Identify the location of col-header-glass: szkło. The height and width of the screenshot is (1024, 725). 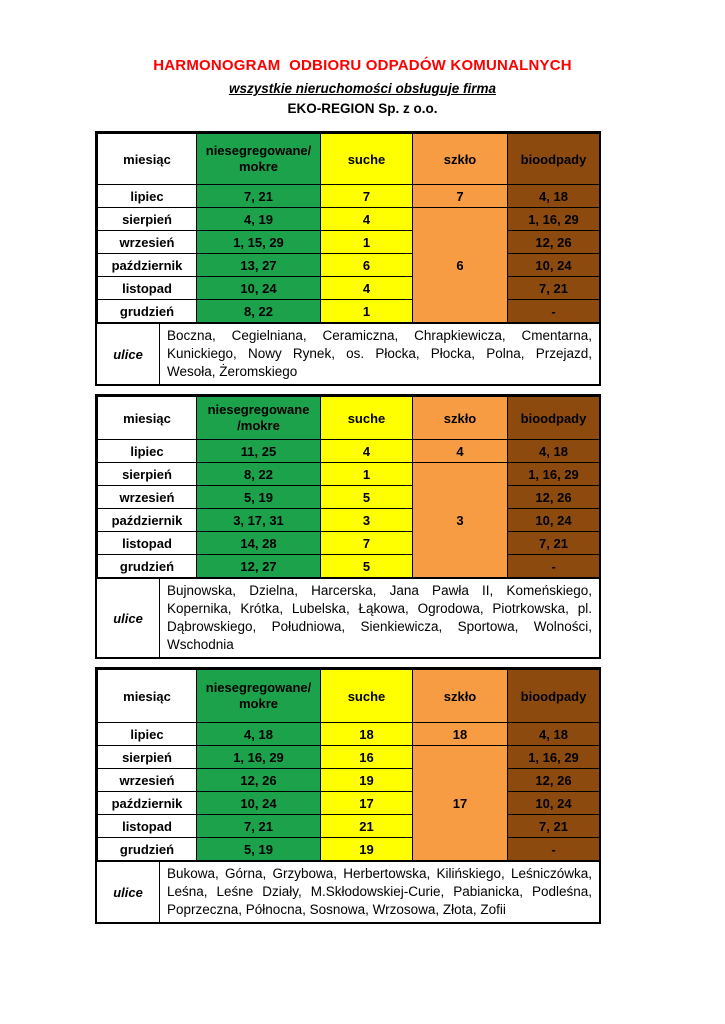
(460, 418).